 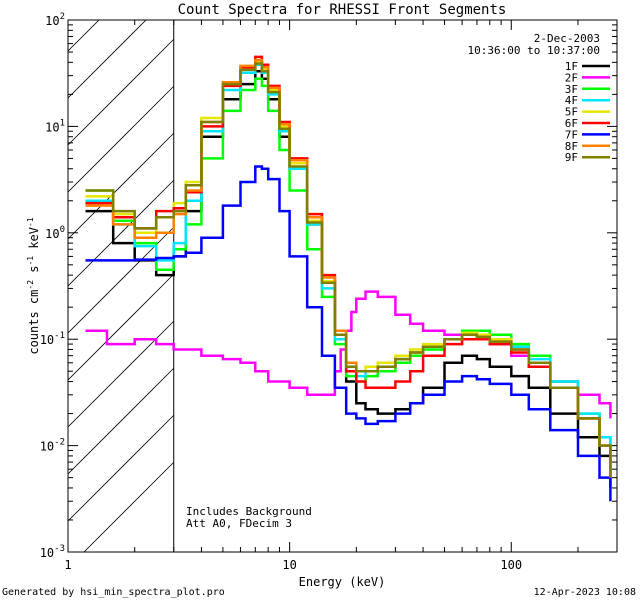 I want to click on annotation-attenuator: Att A0, FDecim 3, so click(x=239, y=523).